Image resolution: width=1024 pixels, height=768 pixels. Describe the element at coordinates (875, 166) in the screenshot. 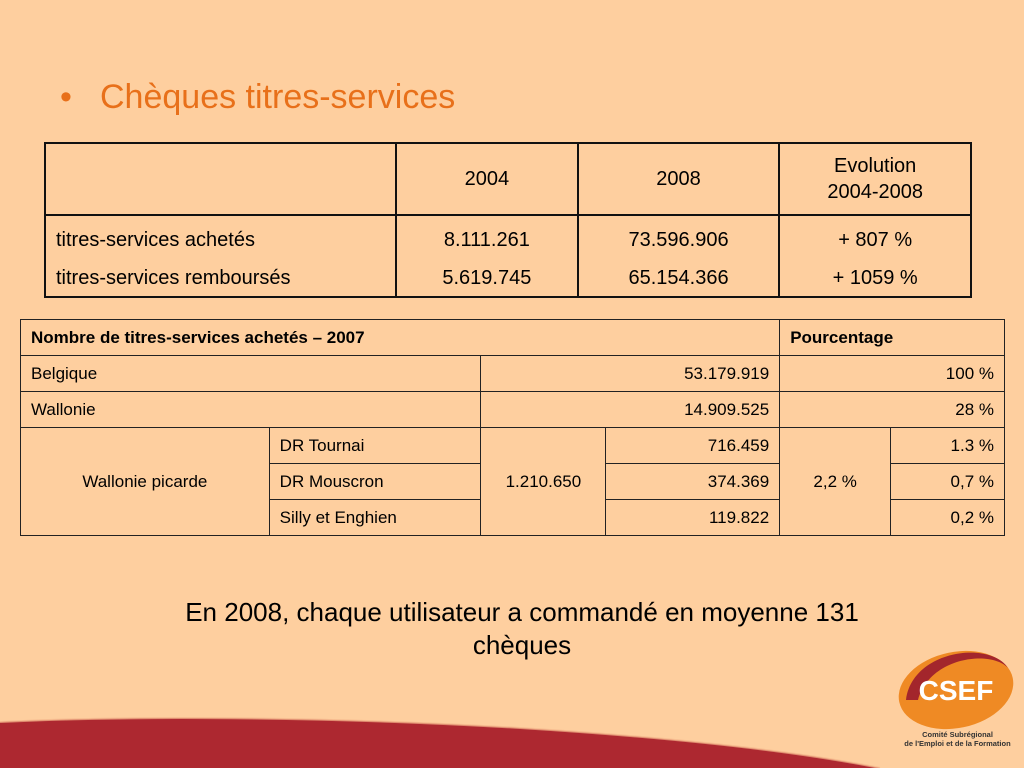

I see `header-evolution-line1: Evolution` at that location.